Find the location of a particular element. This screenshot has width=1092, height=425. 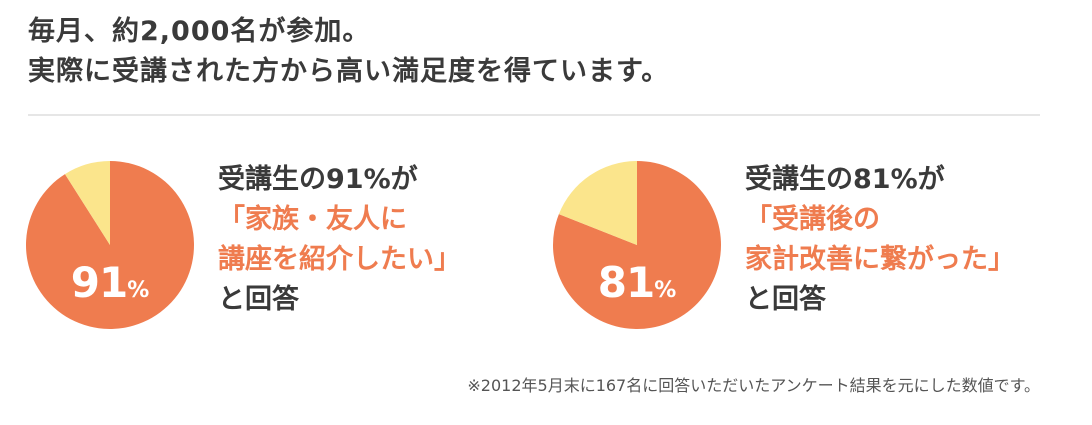

caption-1-line-1: 受講生の91%が is located at coordinates (339, 180).